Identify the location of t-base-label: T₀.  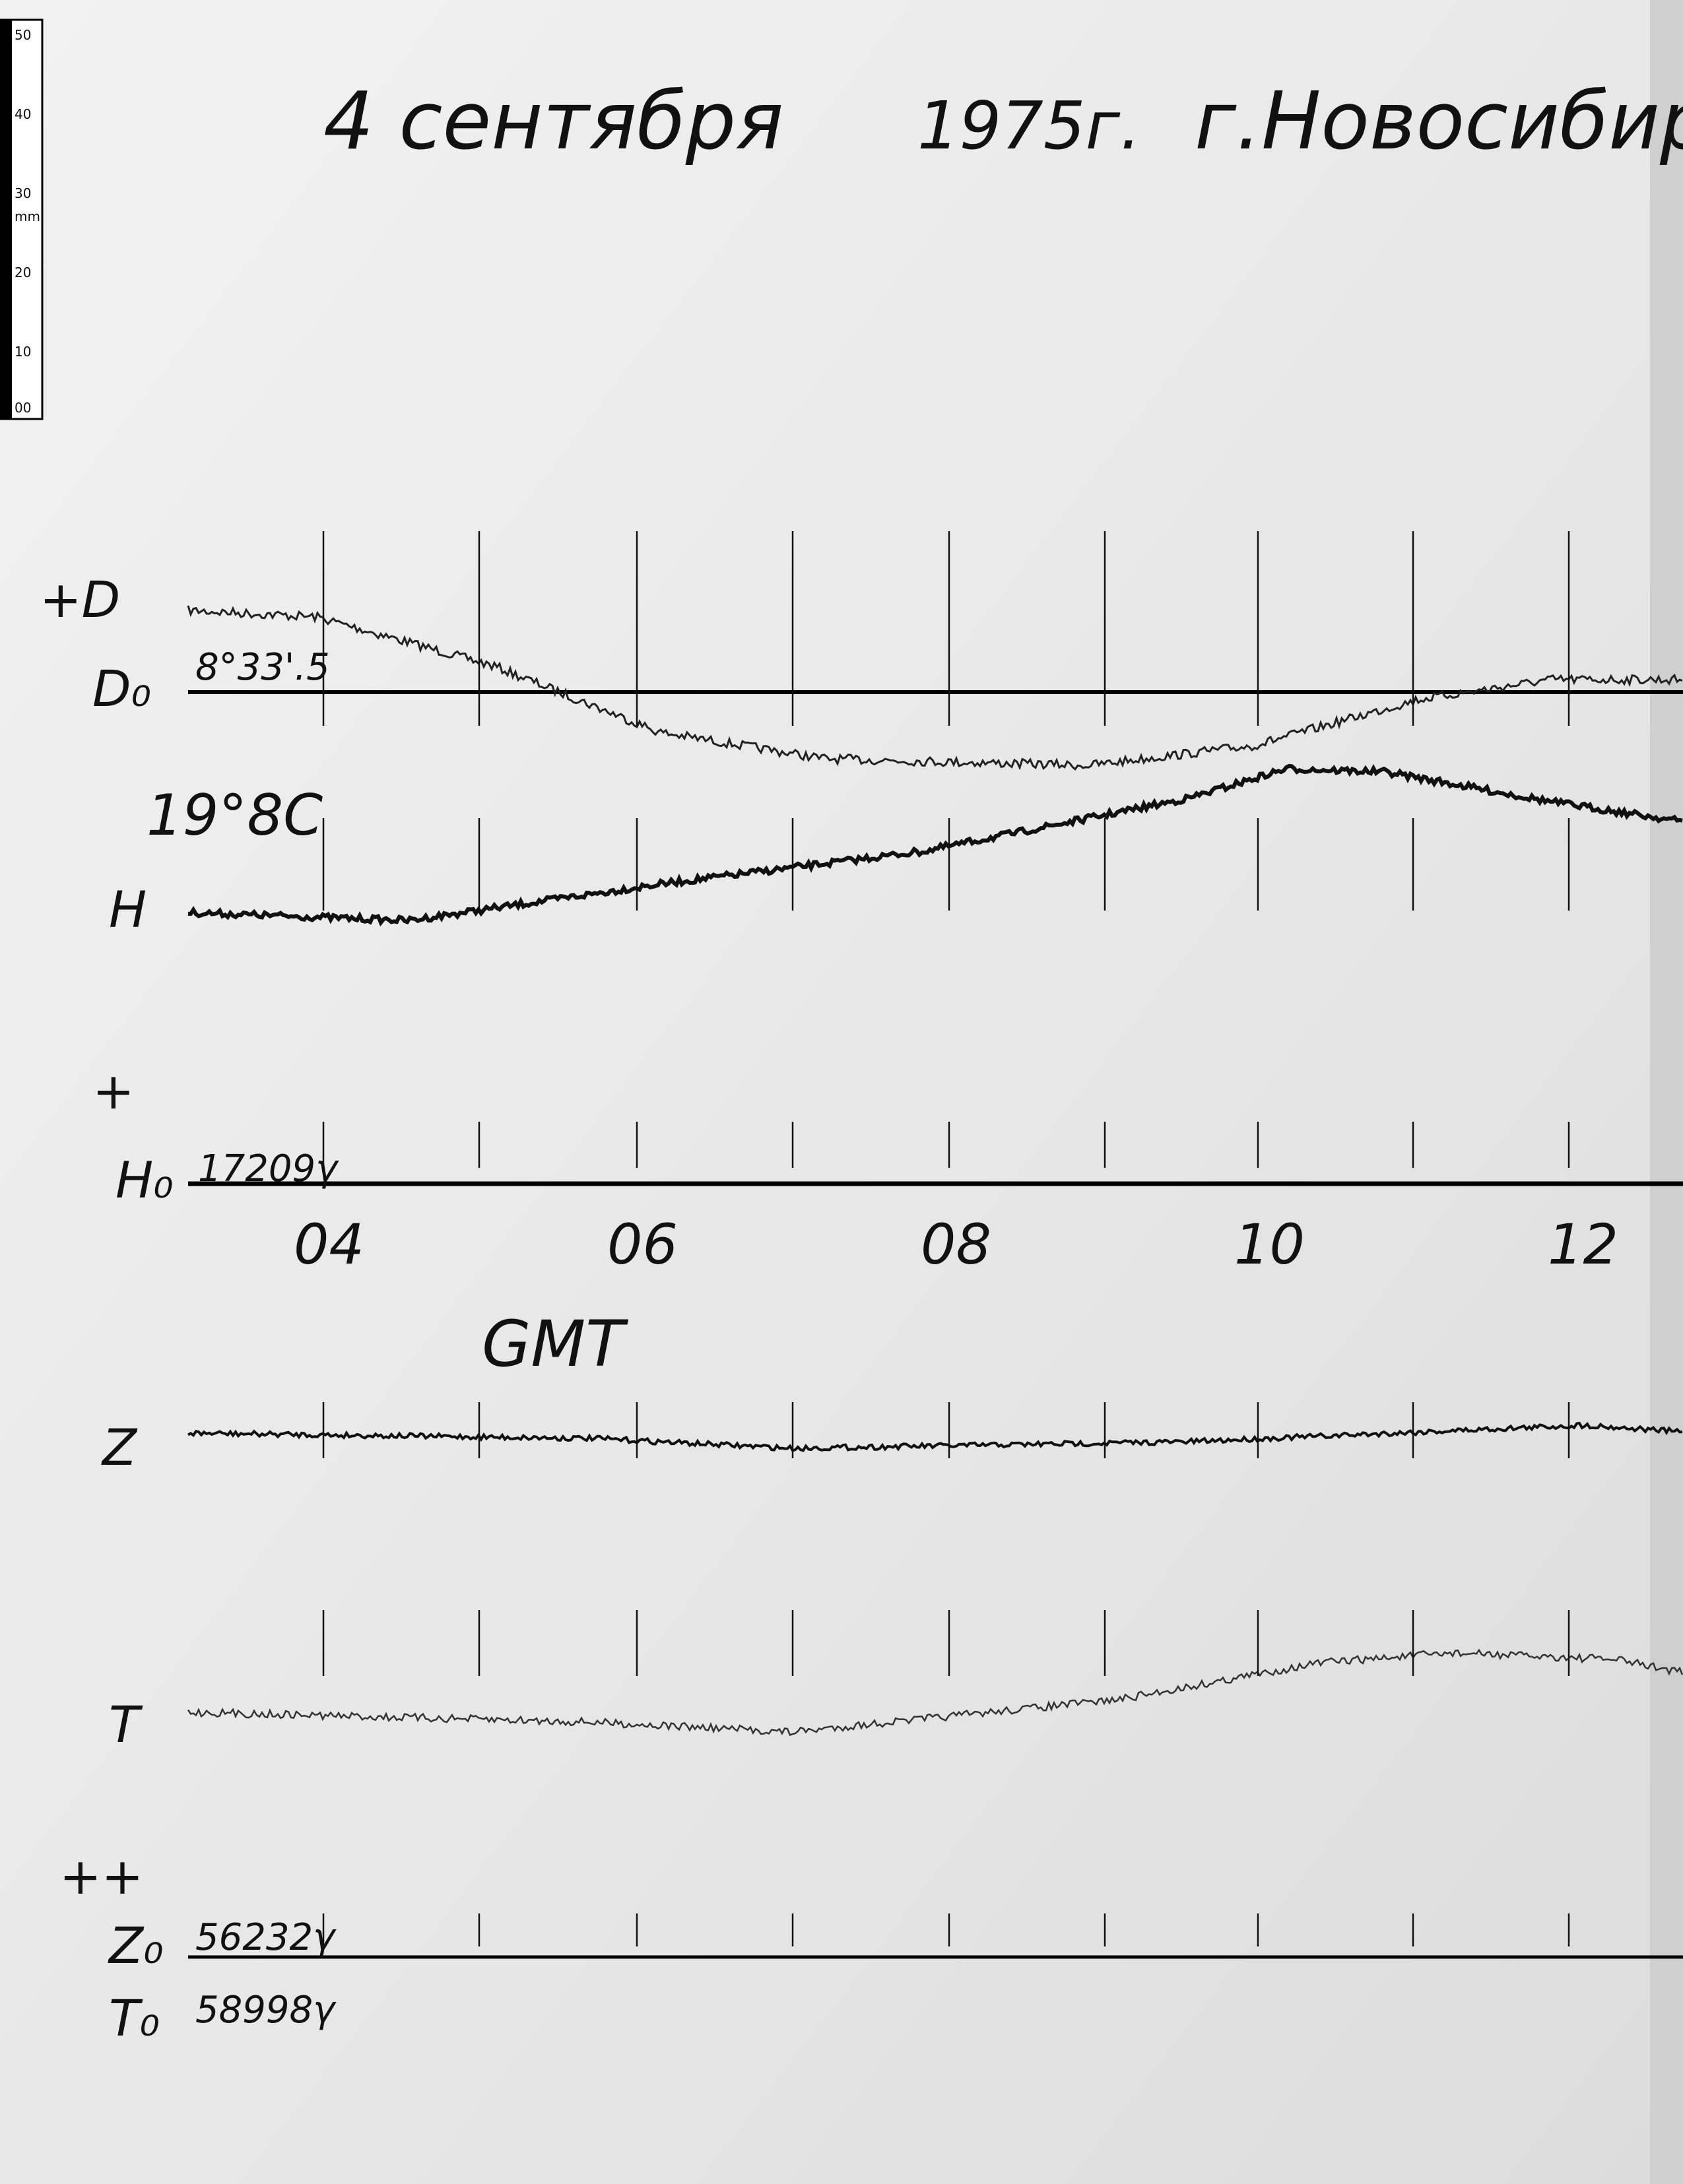
(134, 2018).